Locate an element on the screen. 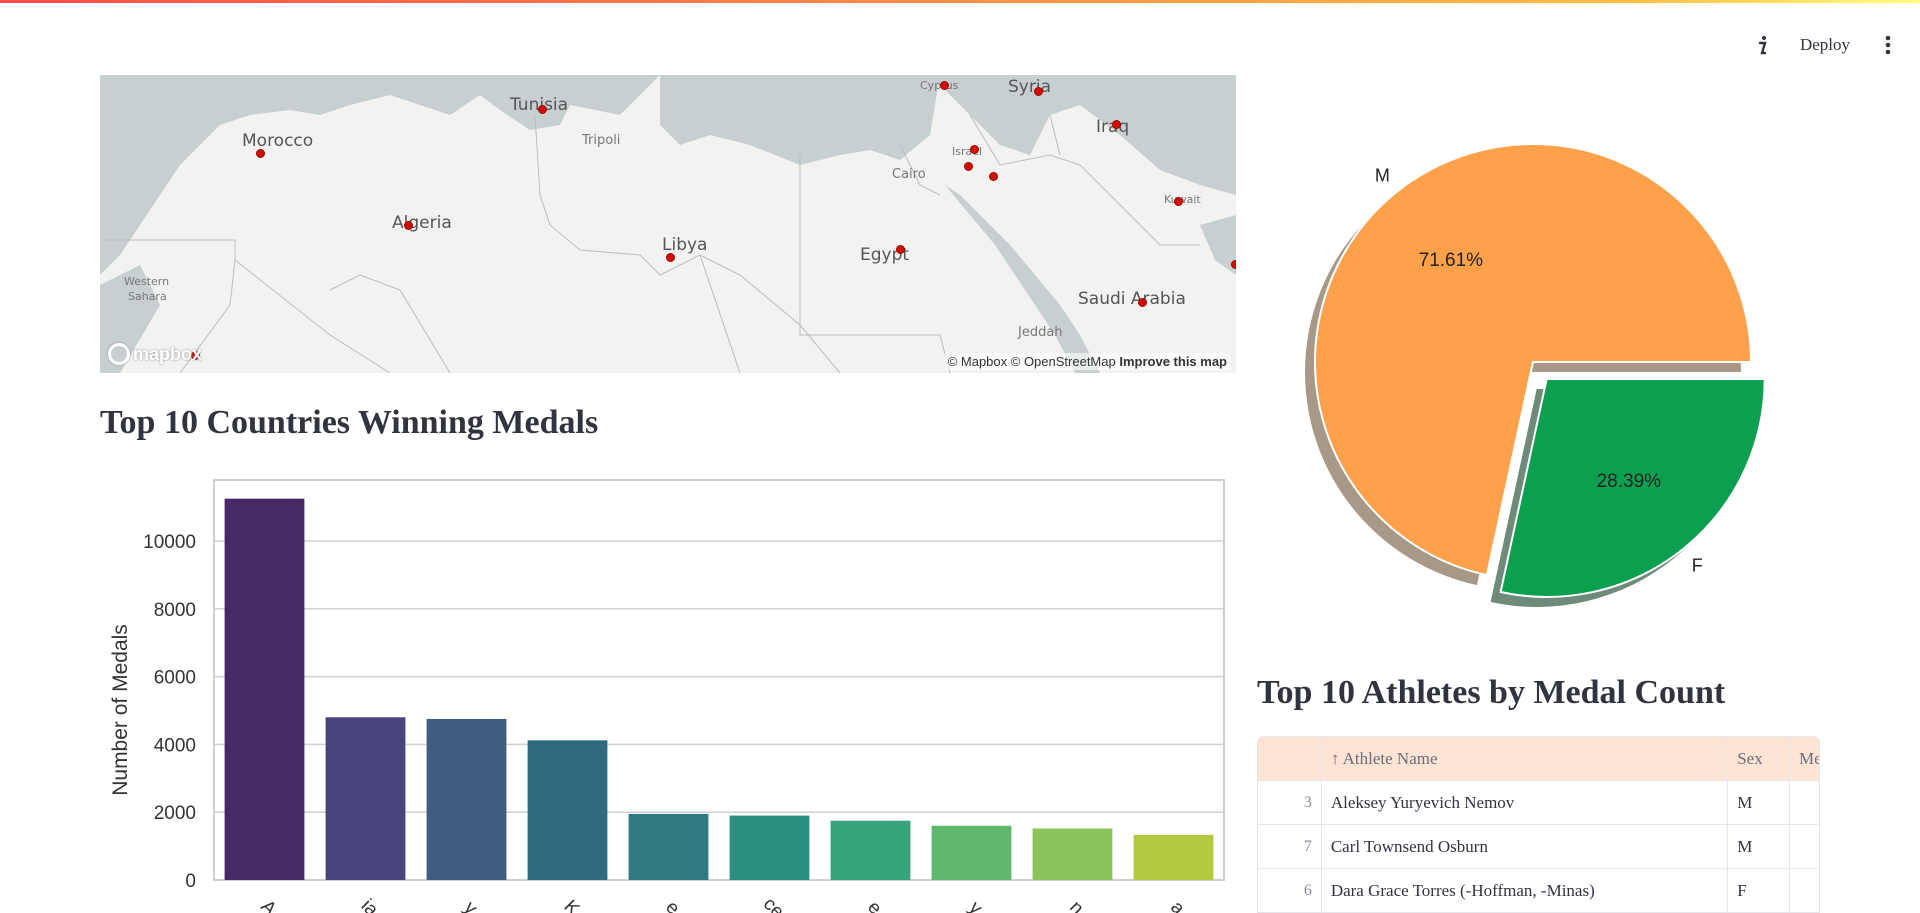  map-label-saudi-arabia: Saudi Arabia is located at coordinates (1132, 299).